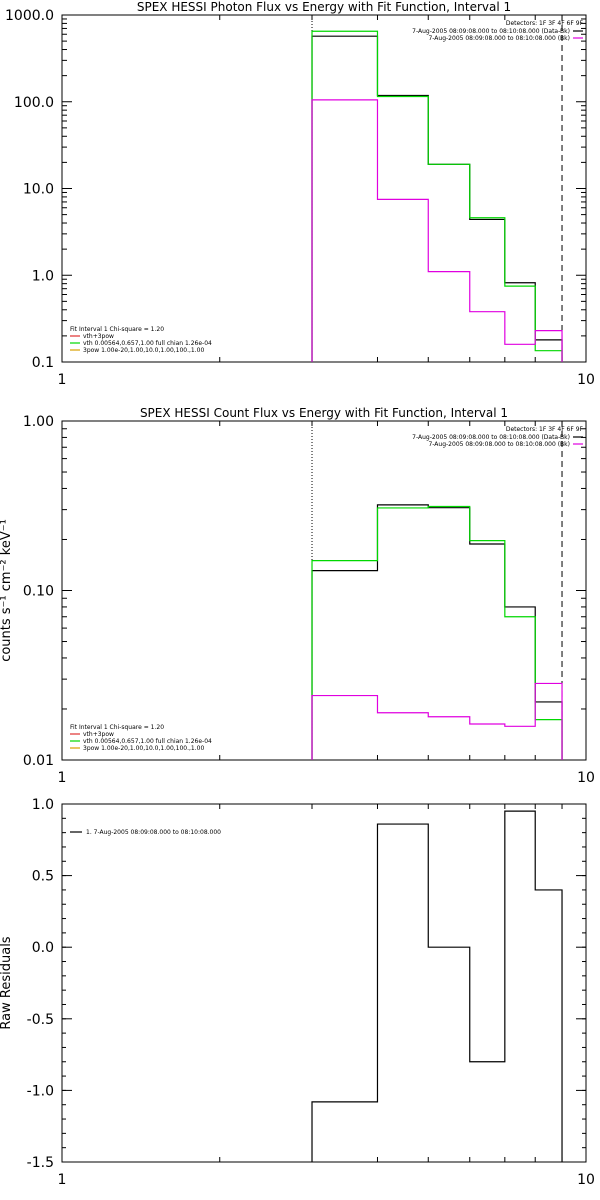  What do you see at coordinates (43, 948) in the screenshot?
I see `y-tick-label: 0.0` at bounding box center [43, 948].